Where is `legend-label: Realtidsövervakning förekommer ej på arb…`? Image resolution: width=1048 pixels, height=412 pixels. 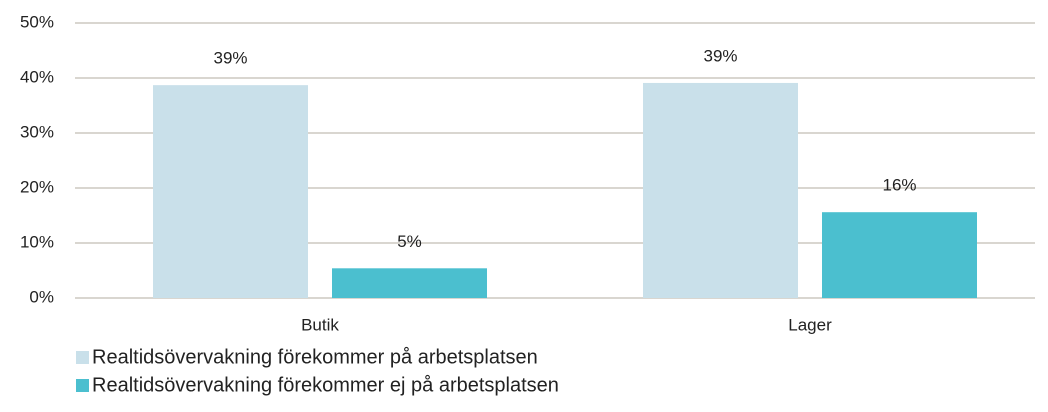 legend-label: Realtidsövervakning förekommer ej på arb… is located at coordinates (325, 385).